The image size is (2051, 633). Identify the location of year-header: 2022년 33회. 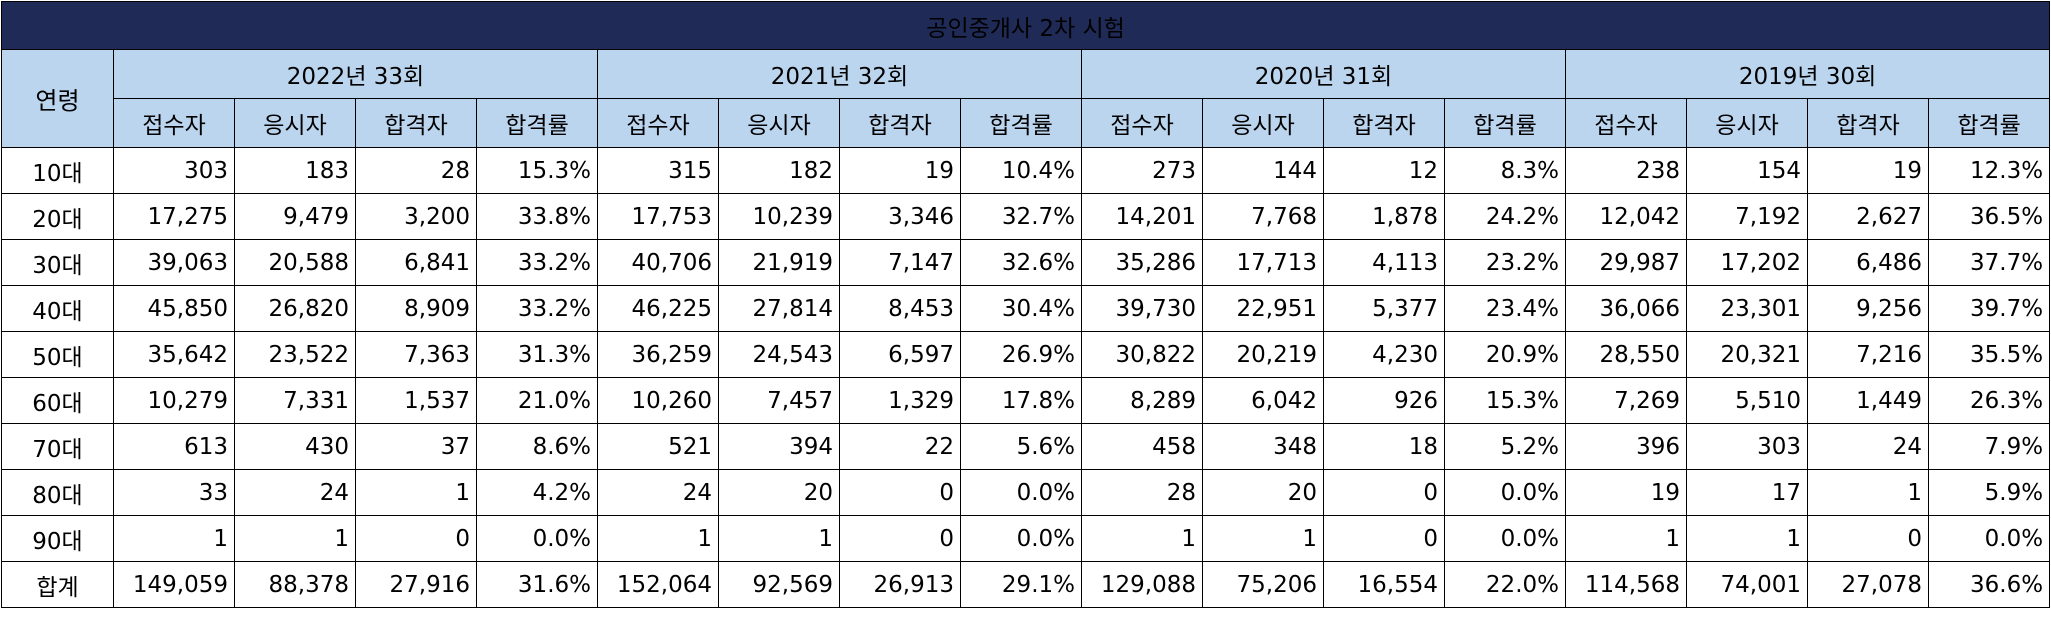
(355, 74).